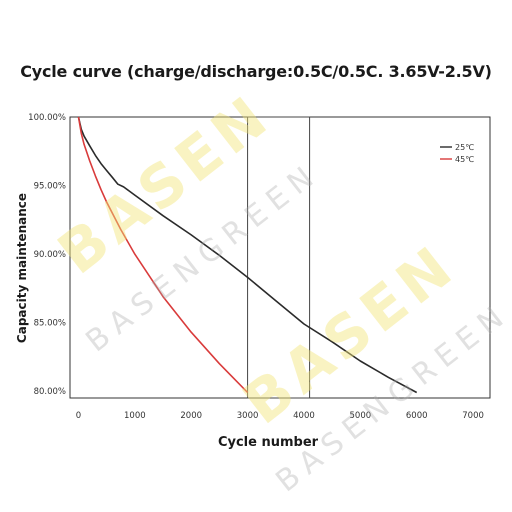  Describe the element at coordinates (191, 416) in the screenshot. I see `x-tick-label: 2000` at that location.